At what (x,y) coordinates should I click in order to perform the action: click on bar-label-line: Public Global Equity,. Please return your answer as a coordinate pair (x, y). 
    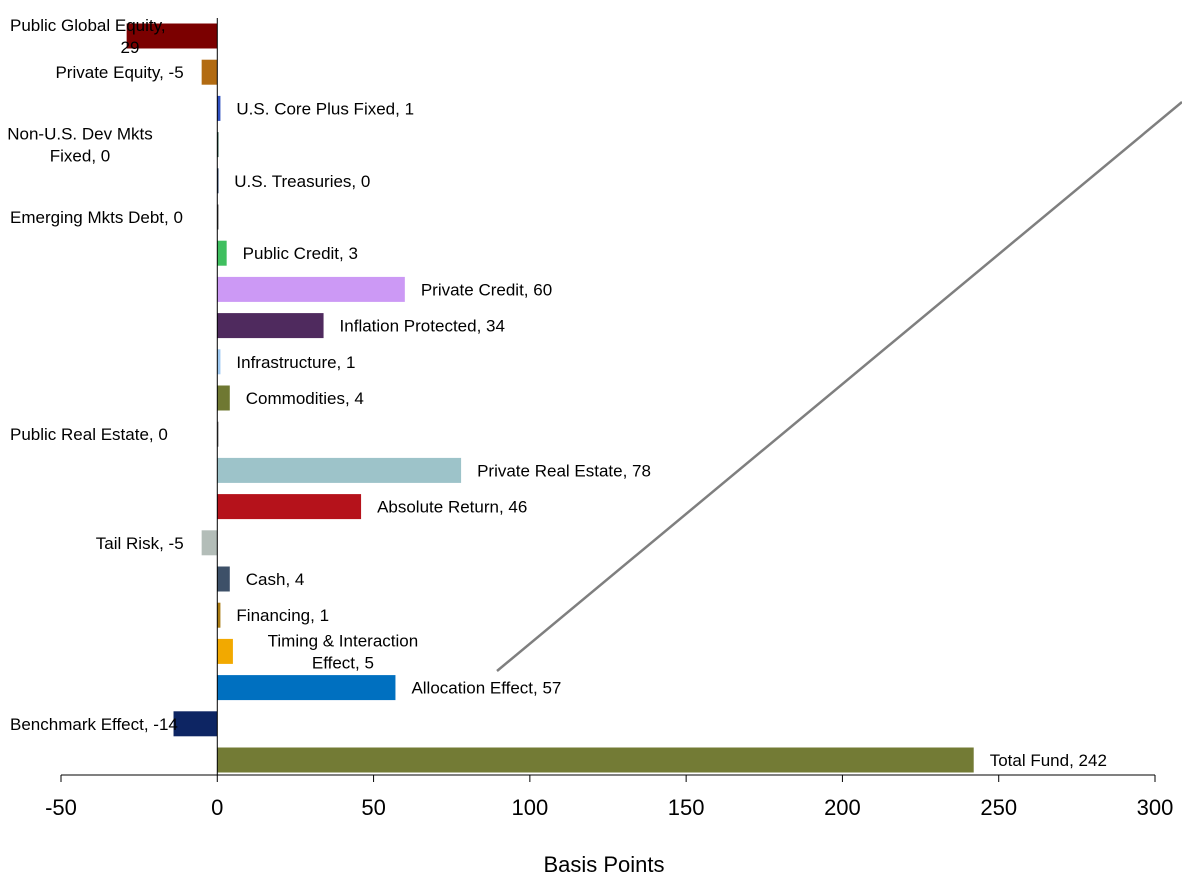
    Looking at the image, I should click on (88, 25).